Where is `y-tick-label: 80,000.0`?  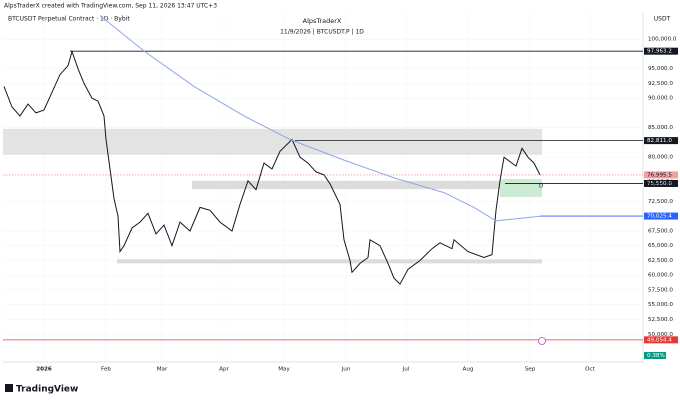
y-tick-label: 80,000.0 is located at coordinates (660, 158).